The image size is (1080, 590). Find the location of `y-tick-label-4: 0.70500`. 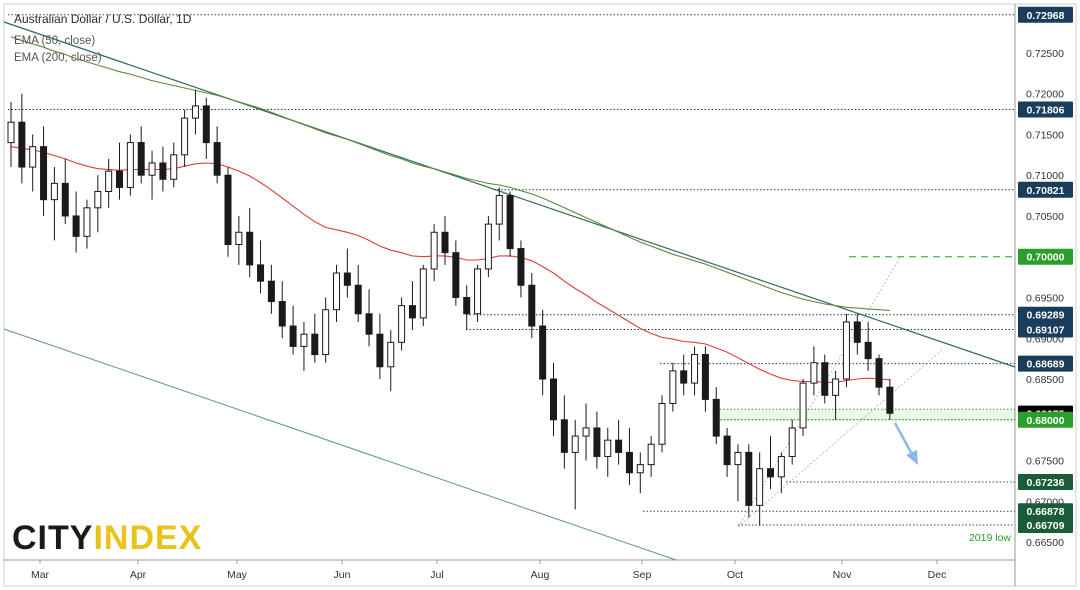

y-tick-label-4: 0.70500 is located at coordinates (1045, 217).